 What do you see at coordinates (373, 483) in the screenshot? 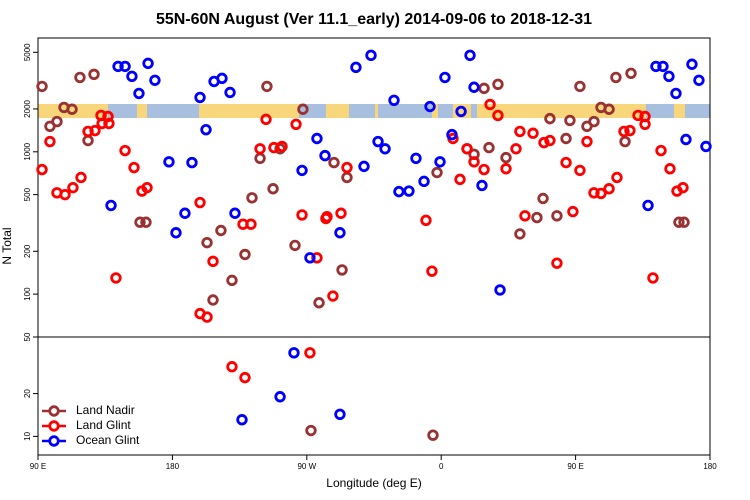
I see `x-axis-label: Longitude (deg E)` at bounding box center [373, 483].